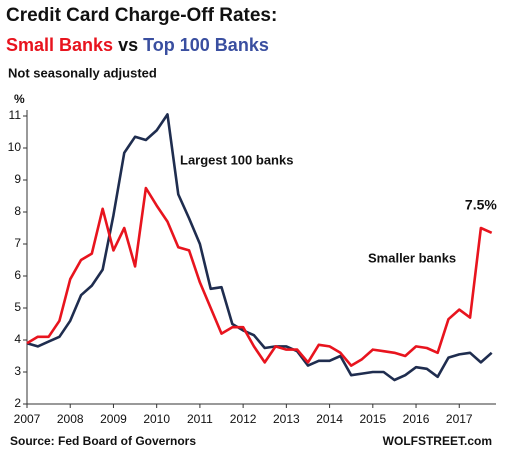 This screenshot has width=505, height=458. What do you see at coordinates (206, 45) in the screenshot?
I see `legend-entry: Top 100 Banks` at bounding box center [206, 45].